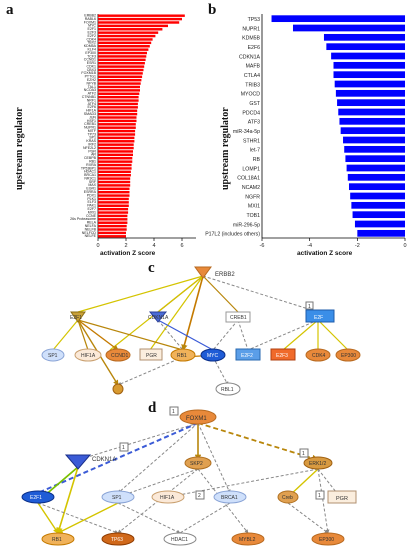 This screenshot has height=550, width=413. Describe the element at coordinates (203, 272) in the screenshot. I see `node-erbb2-shape` at that location.